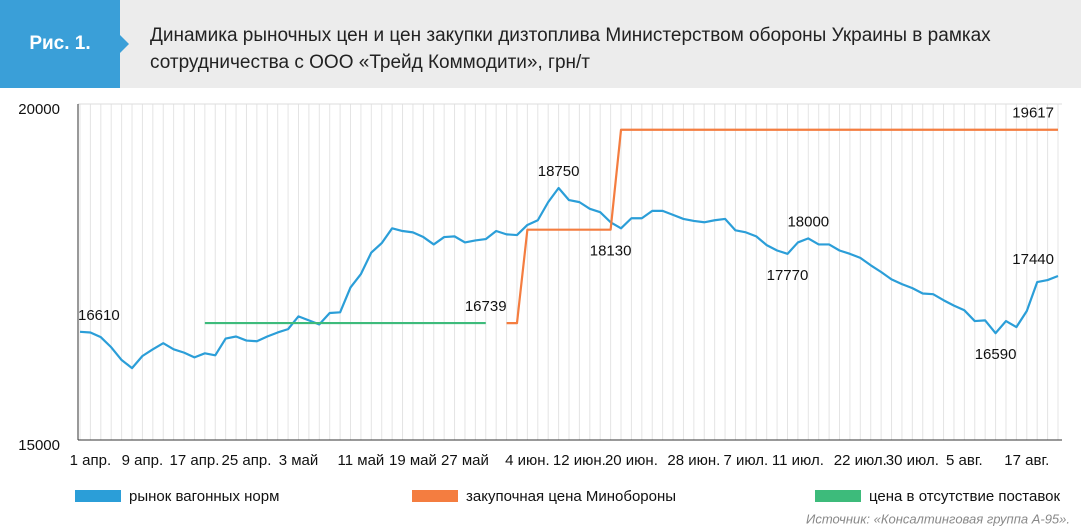 The width and height of the screenshot is (1081, 531). Describe the element at coordinates (964, 496) in the screenshot. I see `legend-label: цена в отсутствие поставок` at that location.